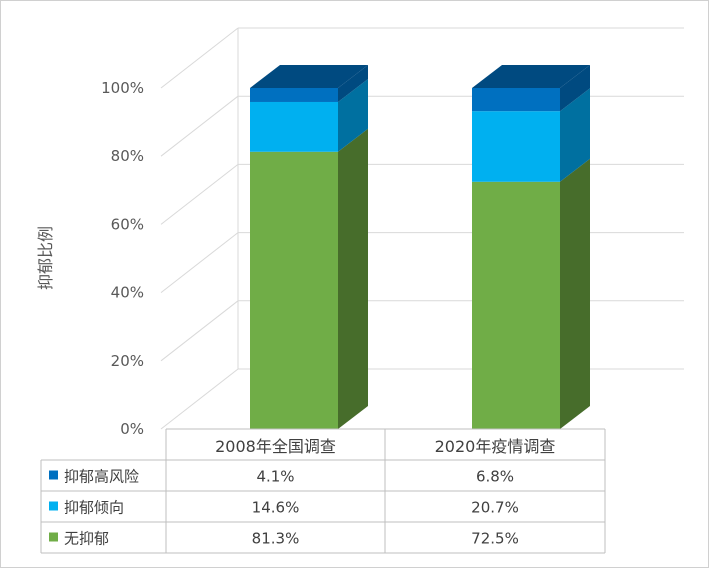 The width and height of the screenshot is (709, 569). What do you see at coordinates (127, 361) in the screenshot?
I see `y-tick-label: 20%` at bounding box center [127, 361].